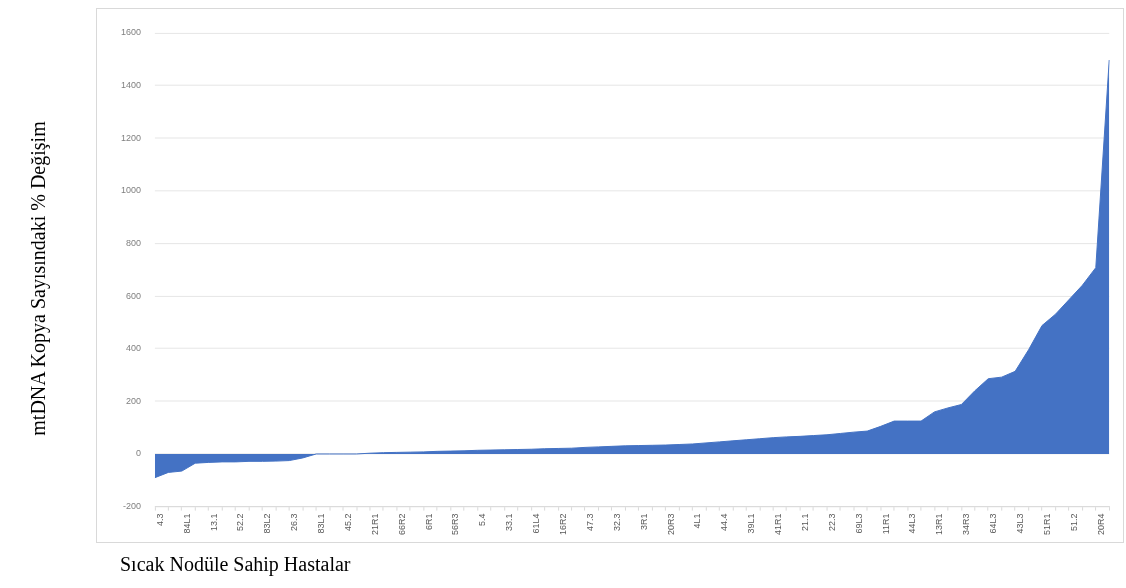 The image size is (1126, 588). I want to click on y-tick-label: 1200, so click(130, 137).